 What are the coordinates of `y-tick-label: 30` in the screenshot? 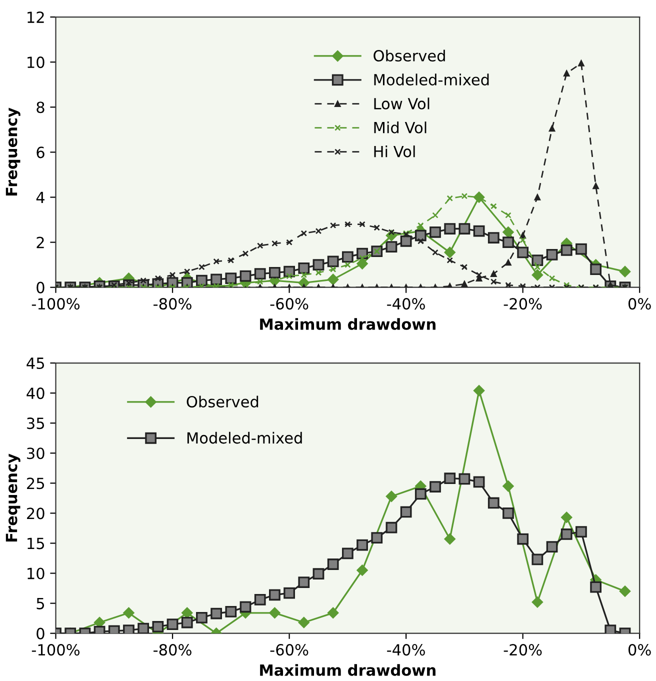 It's located at (35, 454).